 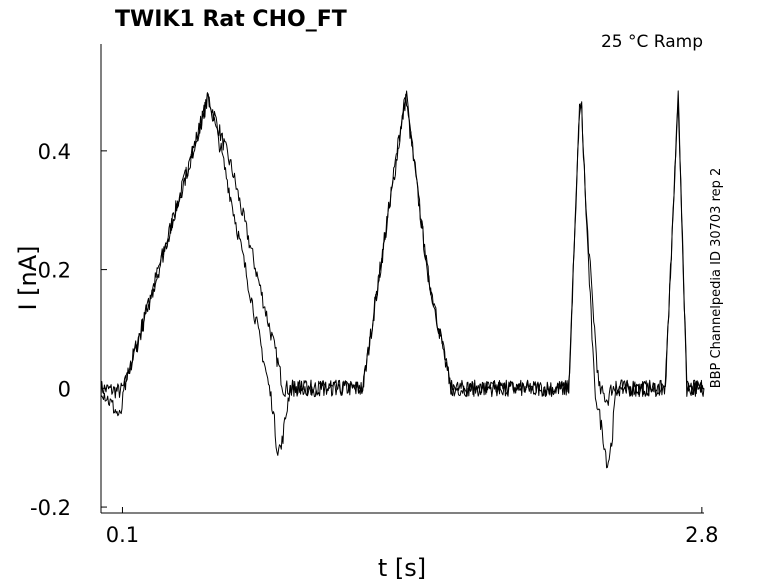 What do you see at coordinates (231, 19) in the screenshot?
I see `chart-title: TWIK1 Rat CHO_FT` at bounding box center [231, 19].